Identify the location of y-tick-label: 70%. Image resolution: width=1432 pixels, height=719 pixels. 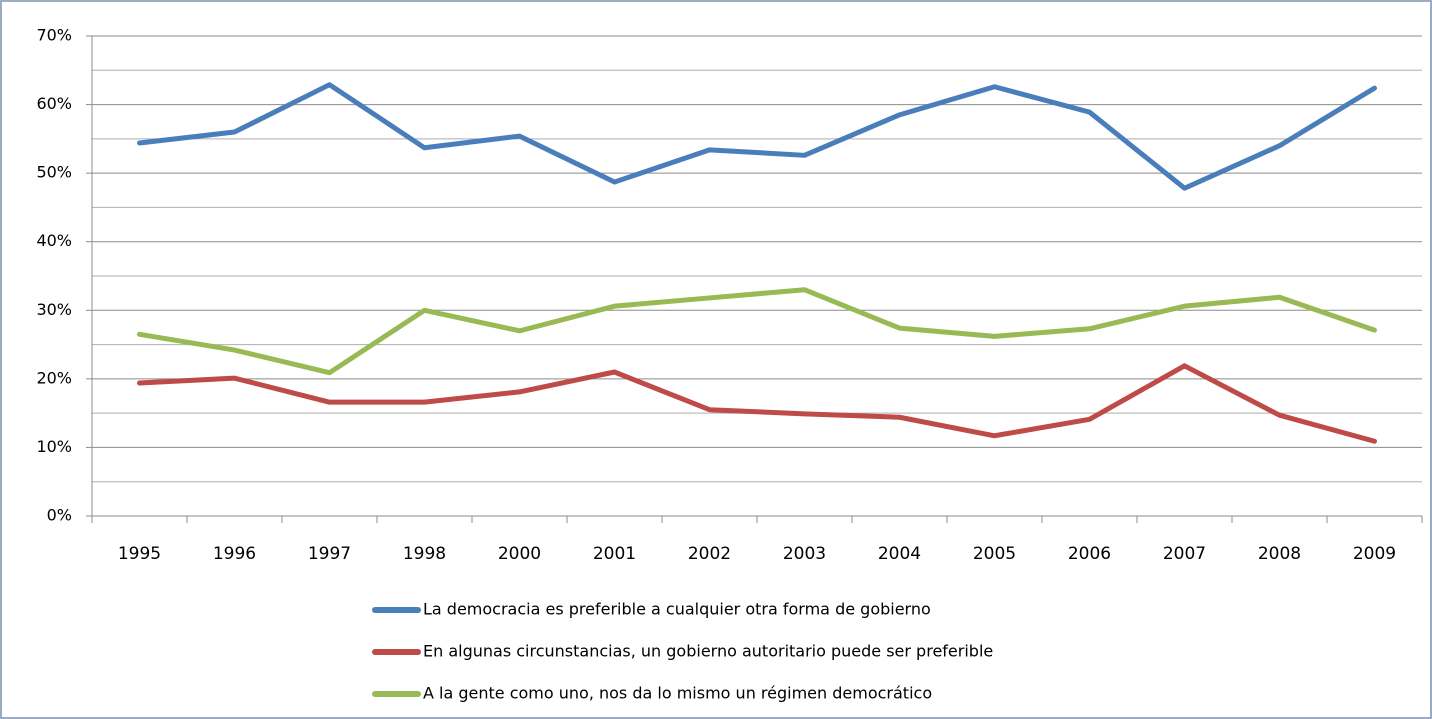
(54, 35).